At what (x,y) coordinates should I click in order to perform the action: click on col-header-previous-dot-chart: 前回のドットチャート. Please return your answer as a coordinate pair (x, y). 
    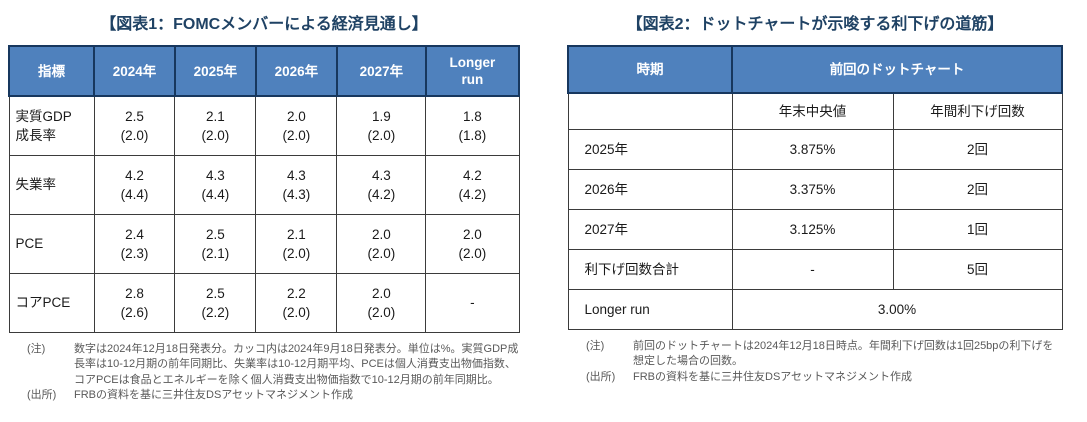
    Looking at the image, I should click on (897, 69).